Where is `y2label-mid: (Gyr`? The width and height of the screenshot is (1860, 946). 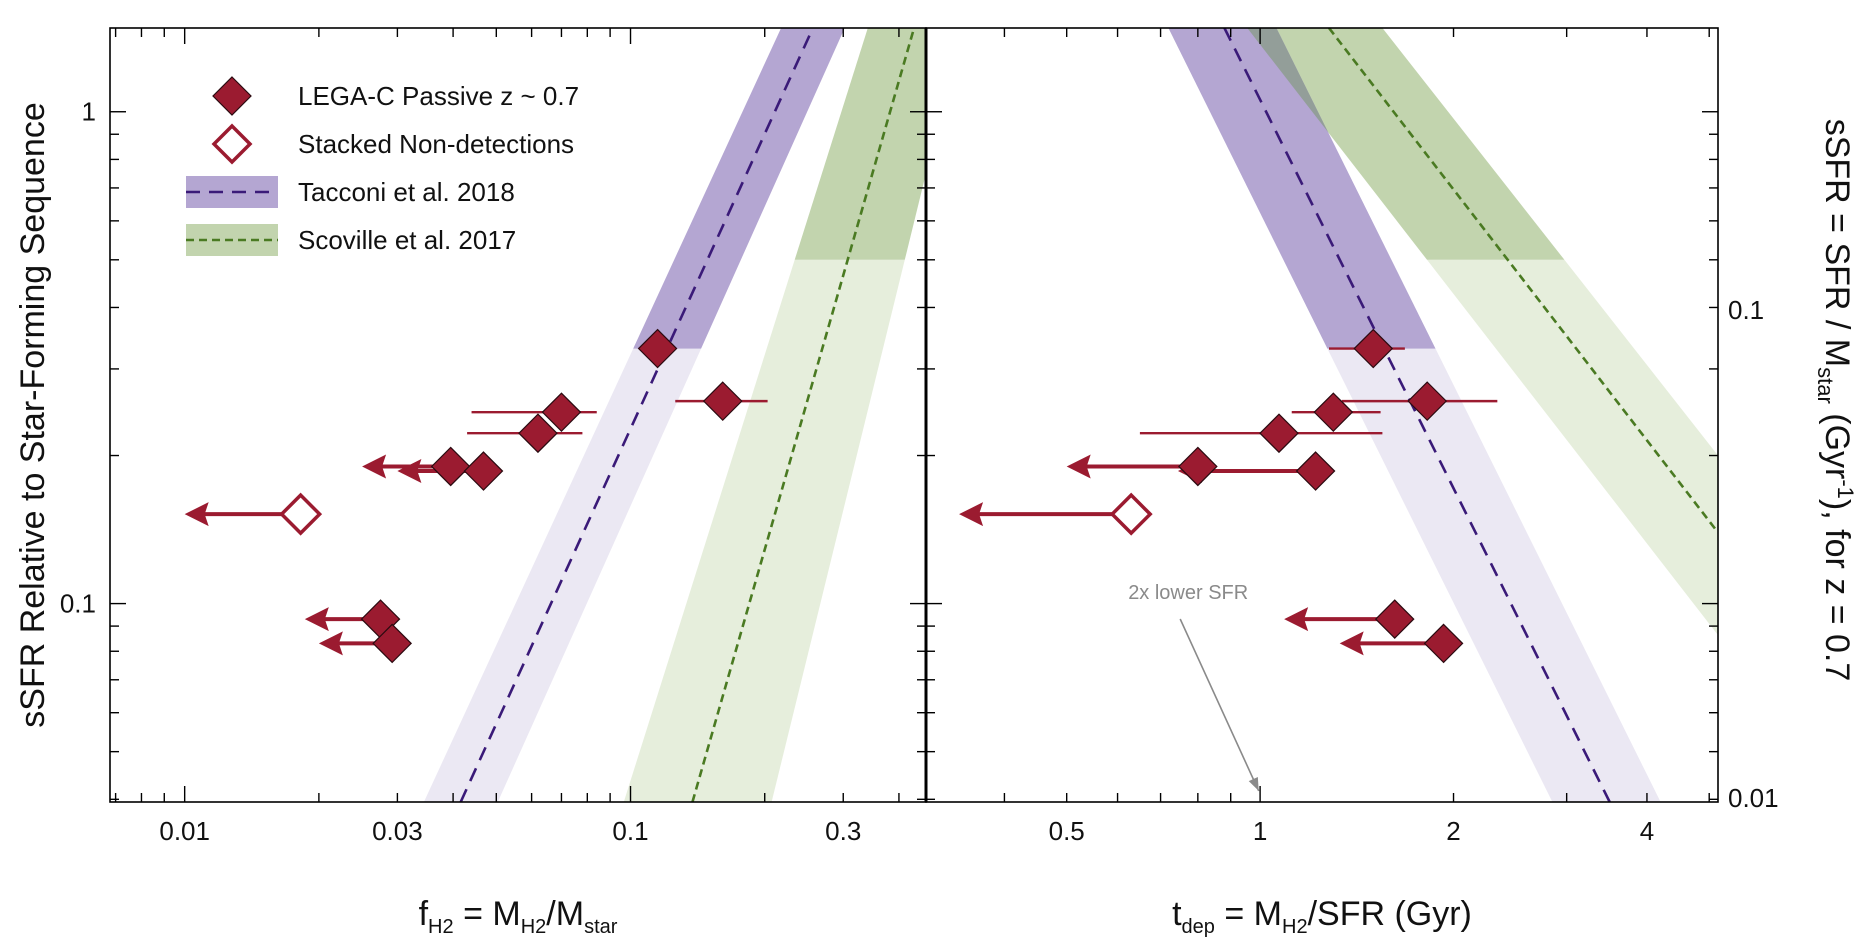 y2label-mid: (Gyr is located at coordinates (1837, 442).